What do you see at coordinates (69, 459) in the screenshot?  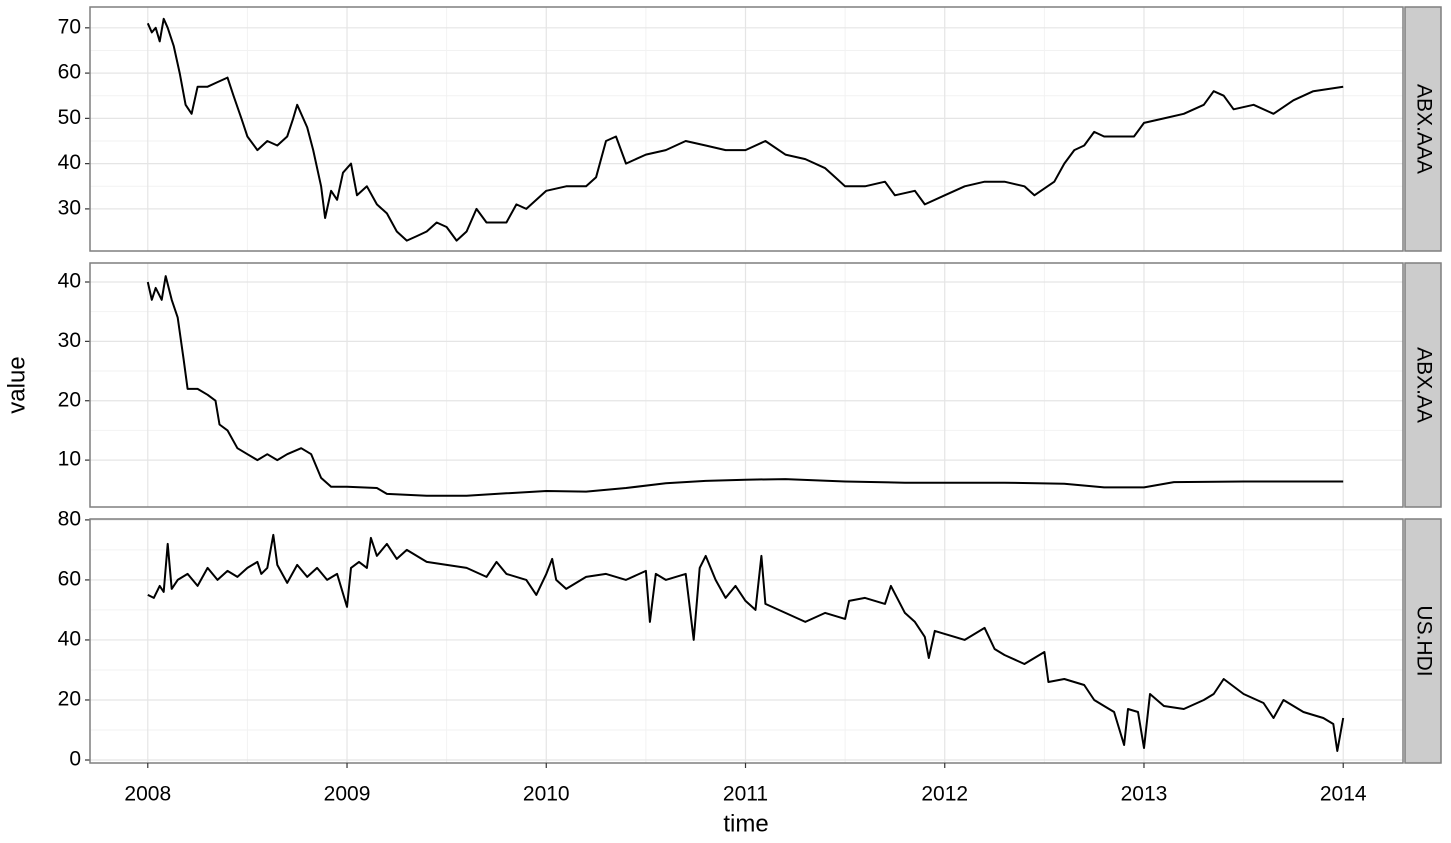 I see `y-tick-label: 10` at bounding box center [69, 459].